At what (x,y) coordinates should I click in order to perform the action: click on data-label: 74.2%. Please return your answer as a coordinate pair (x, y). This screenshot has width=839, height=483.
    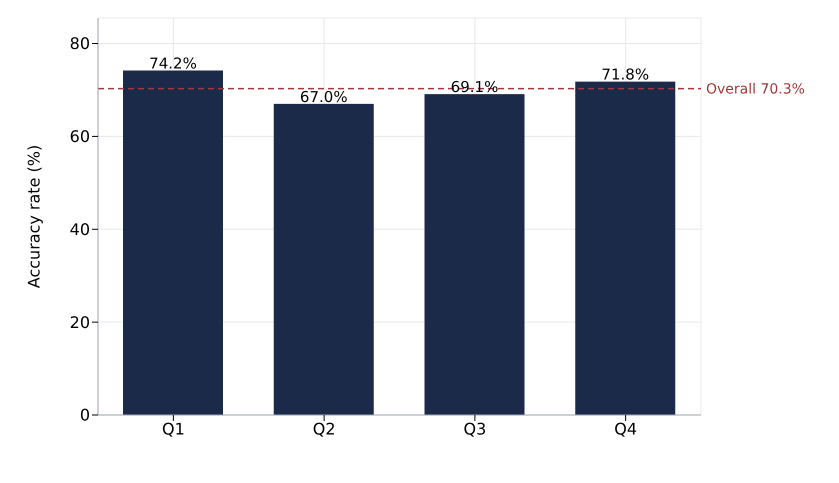
    Looking at the image, I should click on (173, 63).